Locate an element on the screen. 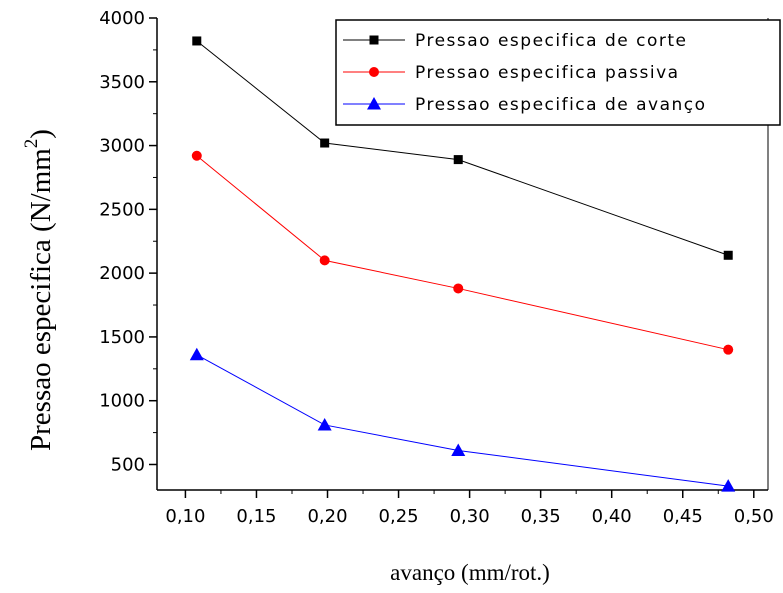  y-axis-title-close: ) is located at coordinates (41, 134).